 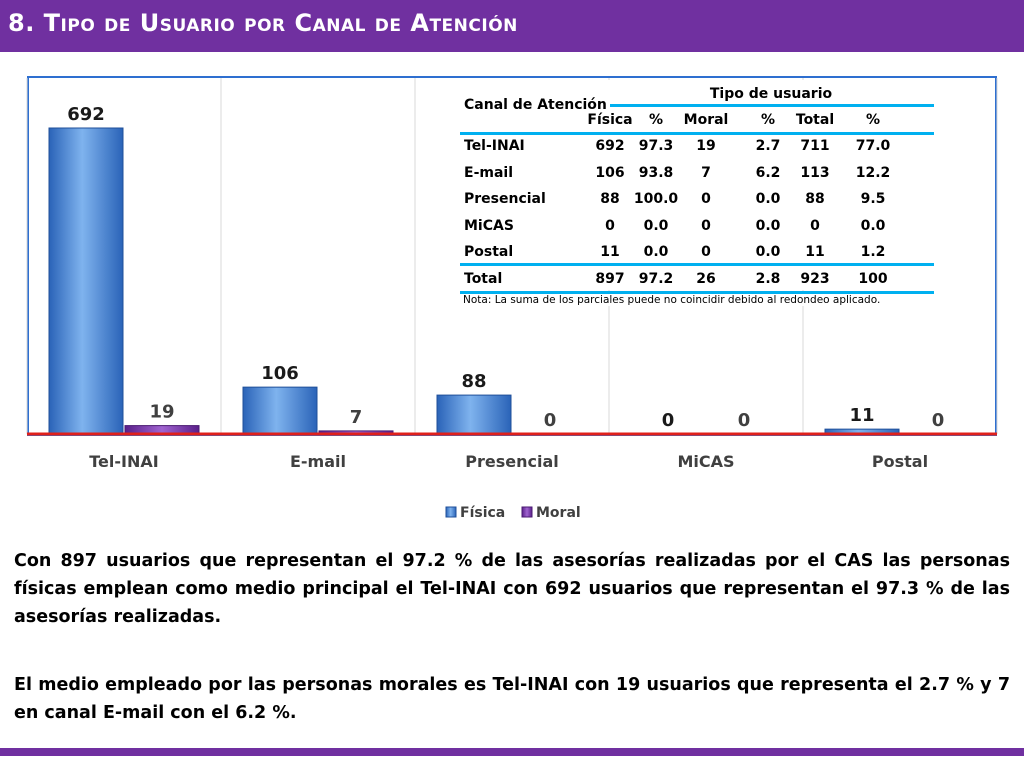 What do you see at coordinates (511, 461) in the screenshot?
I see `category-label: Presencial` at bounding box center [511, 461].